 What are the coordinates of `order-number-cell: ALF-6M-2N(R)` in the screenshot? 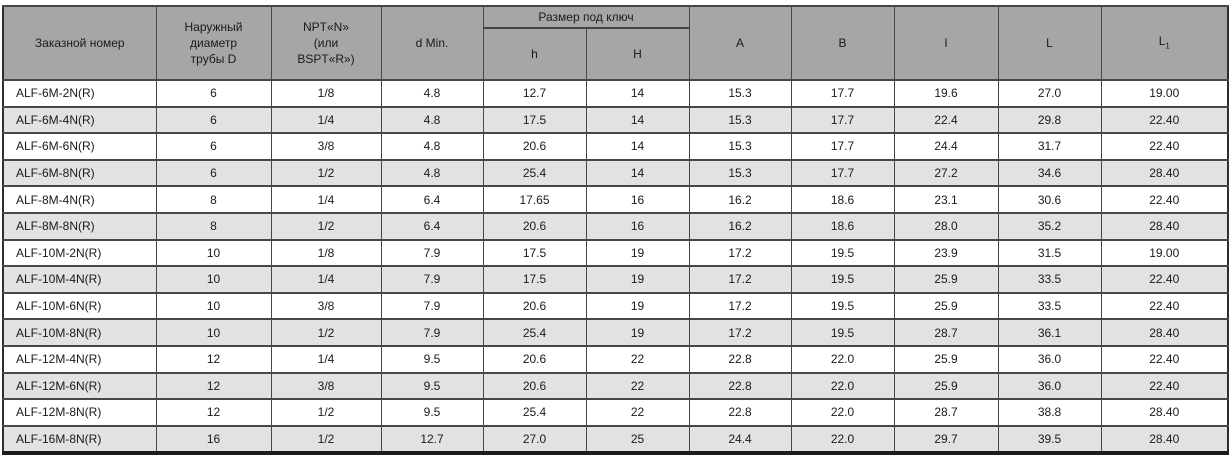 It's located at (79, 93).